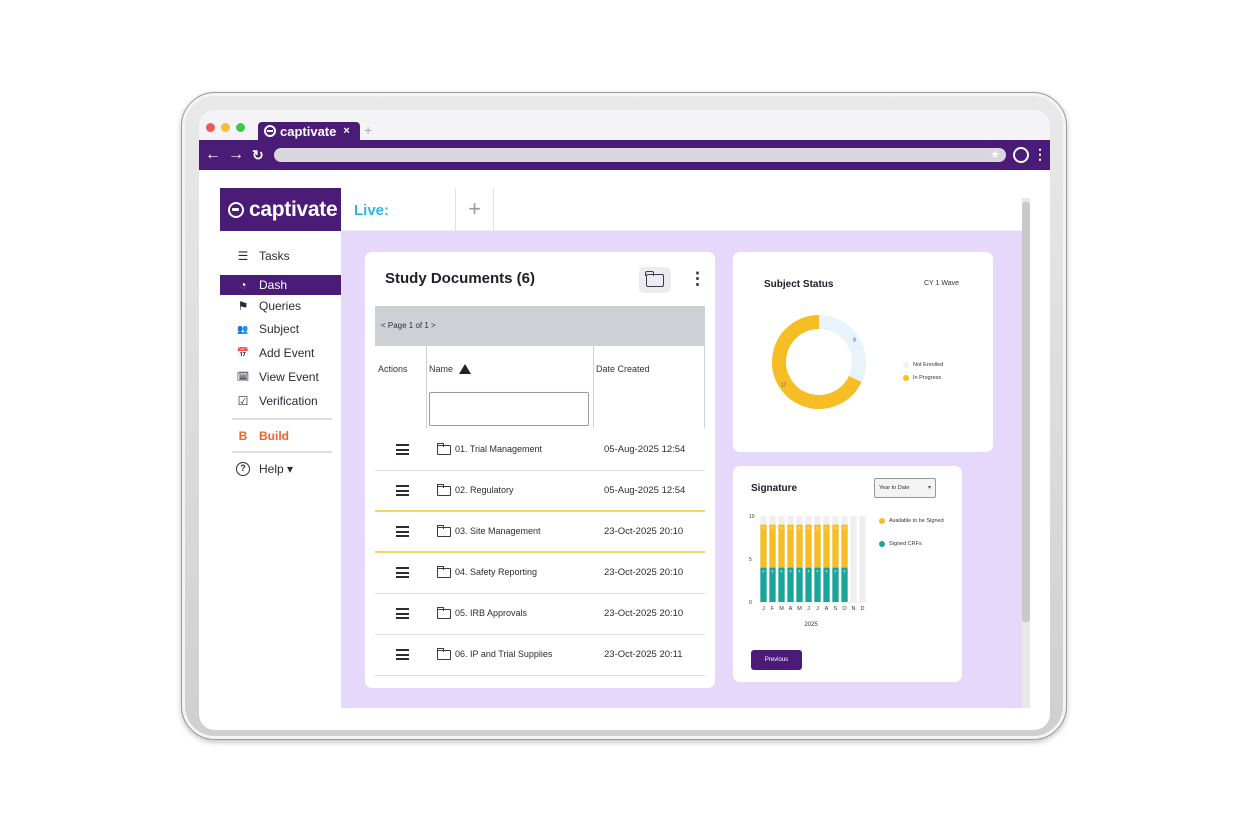 The width and height of the screenshot is (1248, 832). I want to click on x-tick-label: M, so click(799, 609).